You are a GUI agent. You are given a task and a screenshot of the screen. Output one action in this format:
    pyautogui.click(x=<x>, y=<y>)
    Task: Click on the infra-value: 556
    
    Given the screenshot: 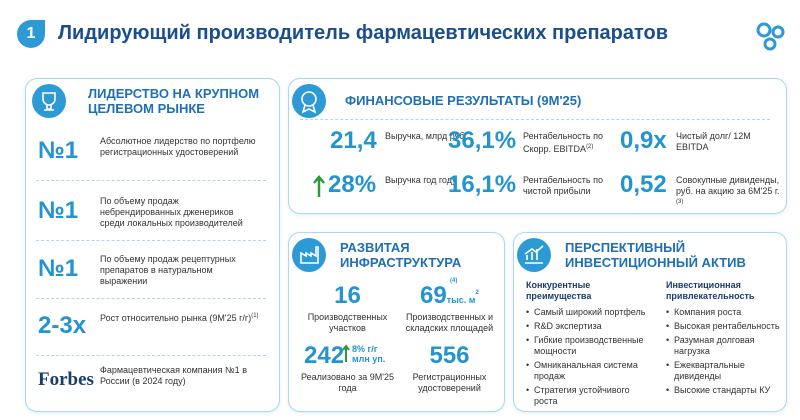 What is the action you would take?
    pyautogui.click(x=449, y=356)
    